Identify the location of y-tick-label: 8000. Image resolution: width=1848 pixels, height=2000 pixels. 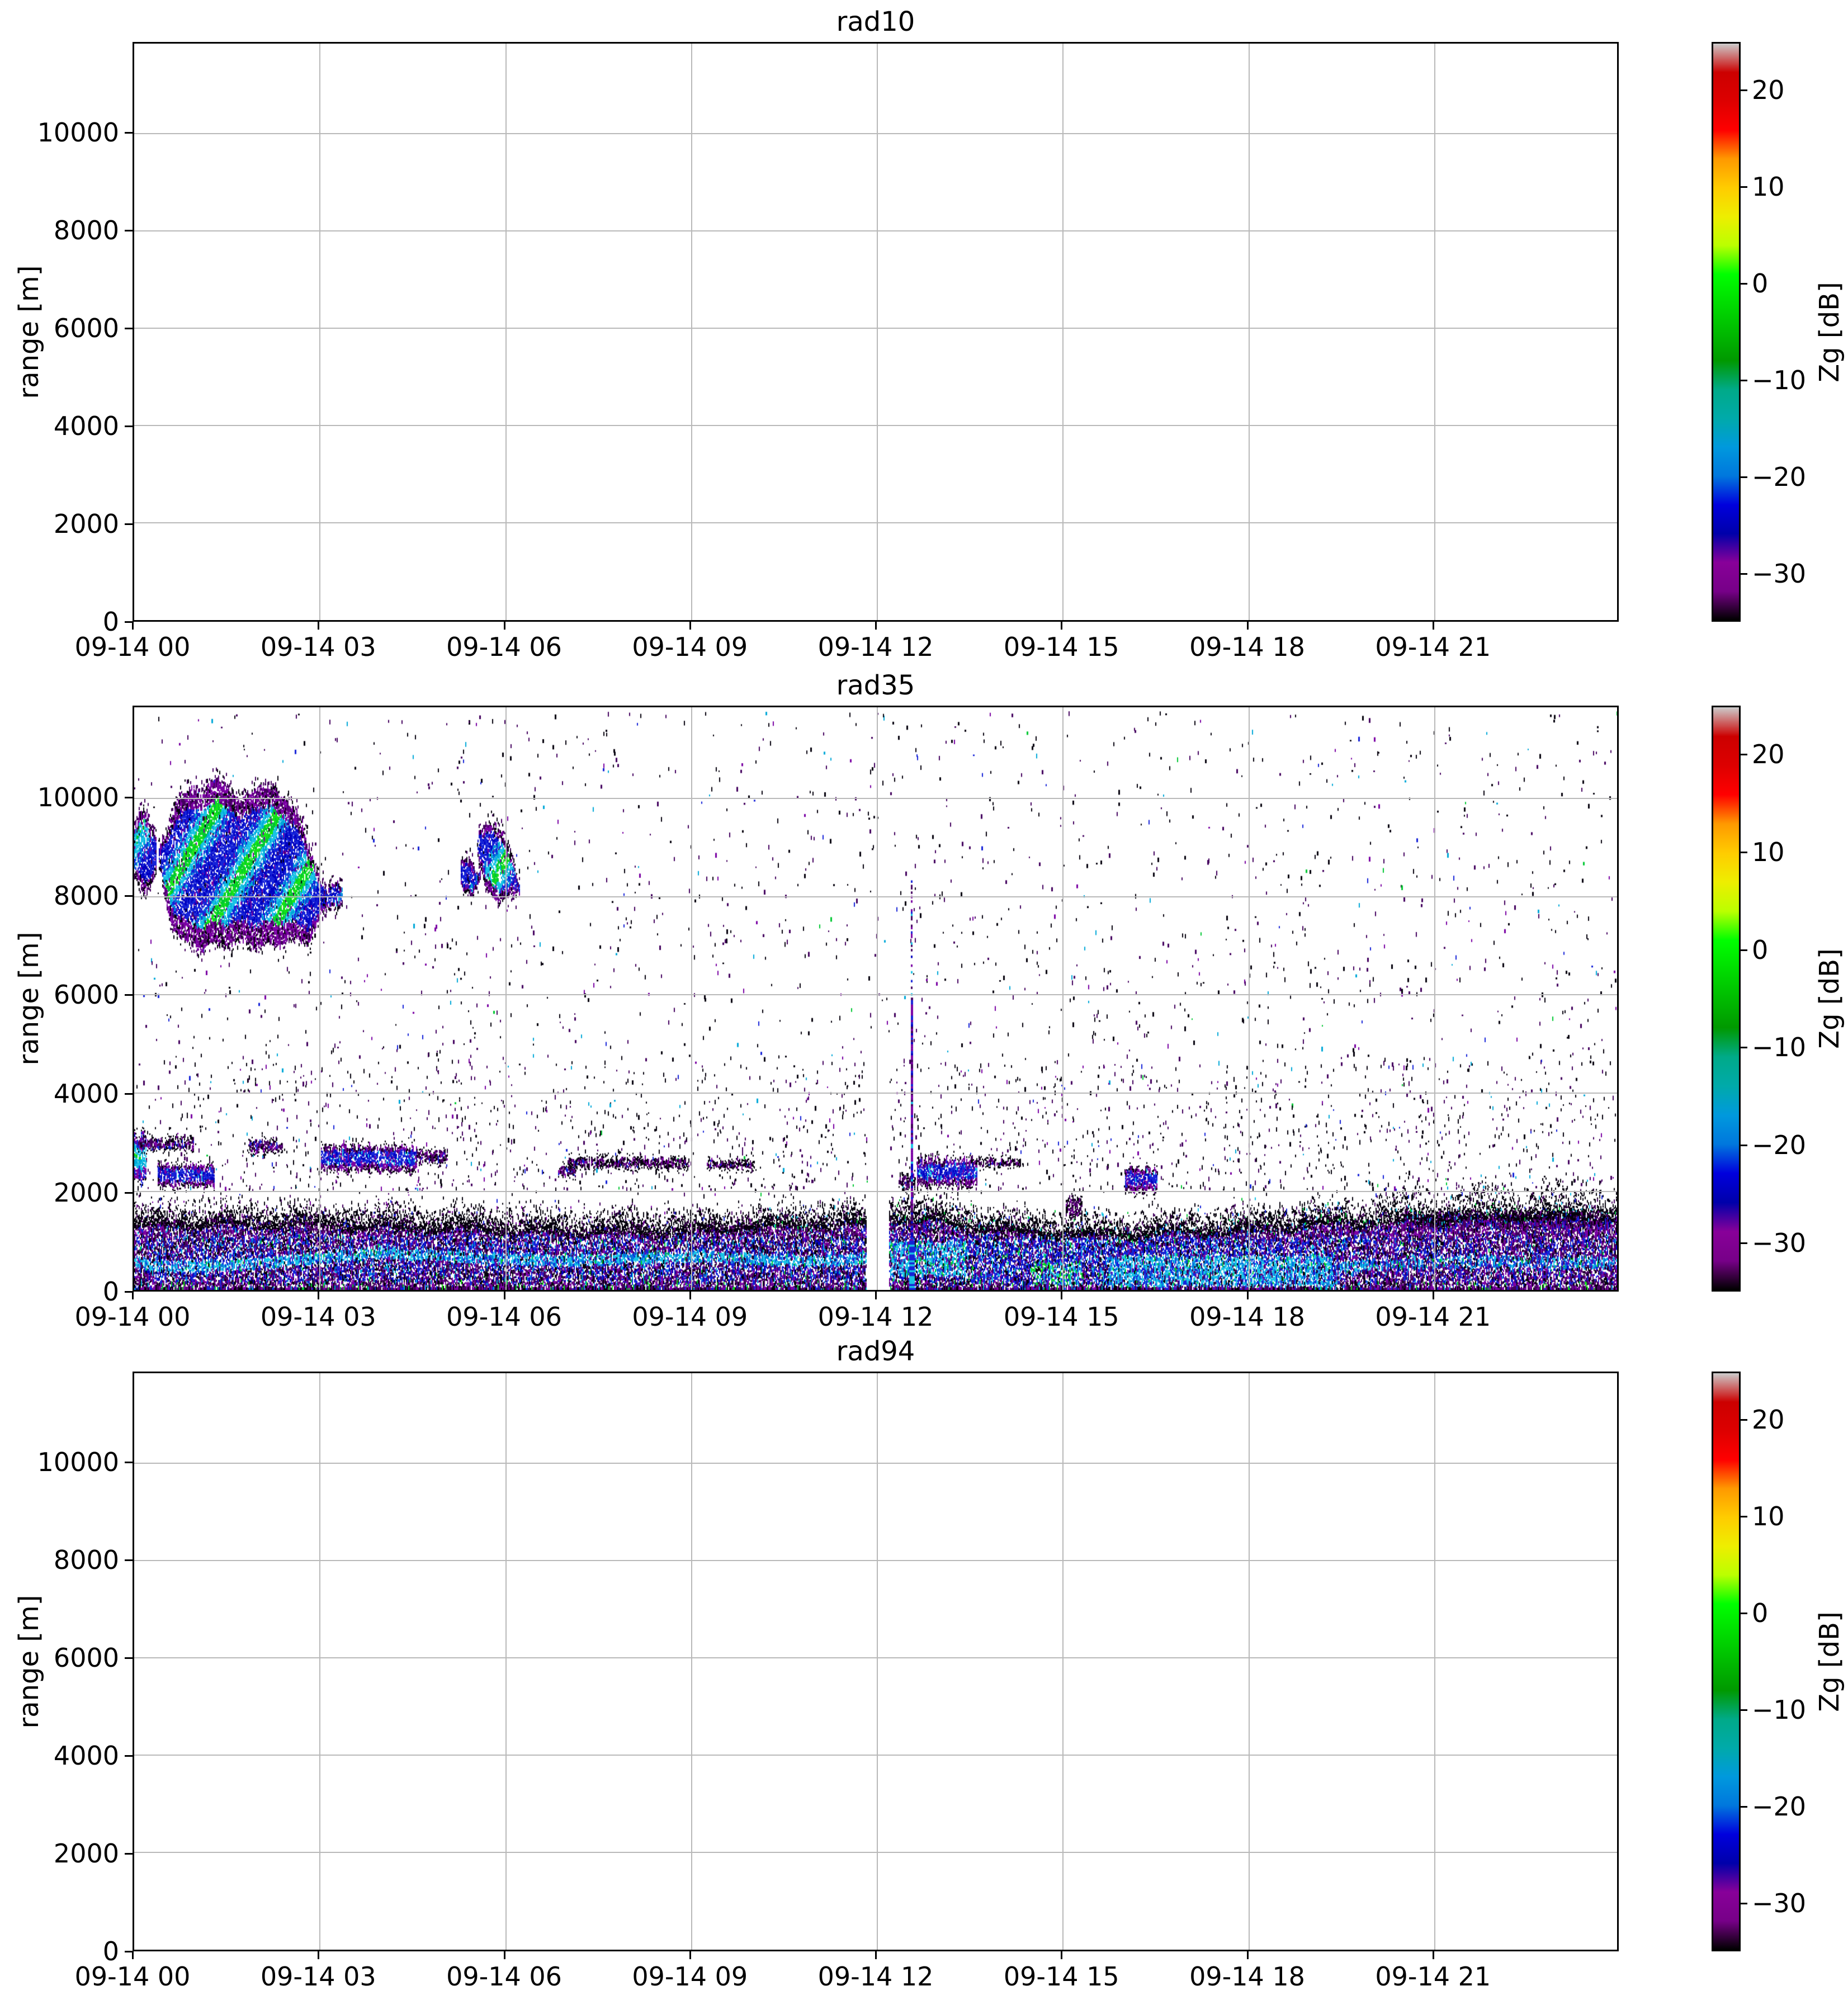
(86, 230).